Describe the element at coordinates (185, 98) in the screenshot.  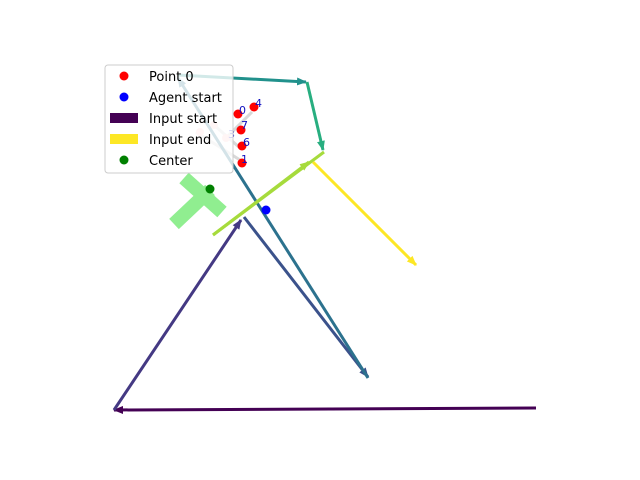
I see `legend-agent-label: Agent start` at that location.